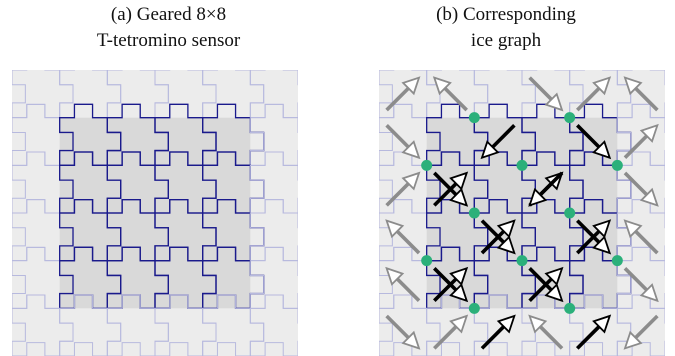 The width and height of the screenshot is (675, 356). What do you see at coordinates (506, 14) in the screenshot?
I see `caption-b-line1: (b) Corresponding` at bounding box center [506, 14].